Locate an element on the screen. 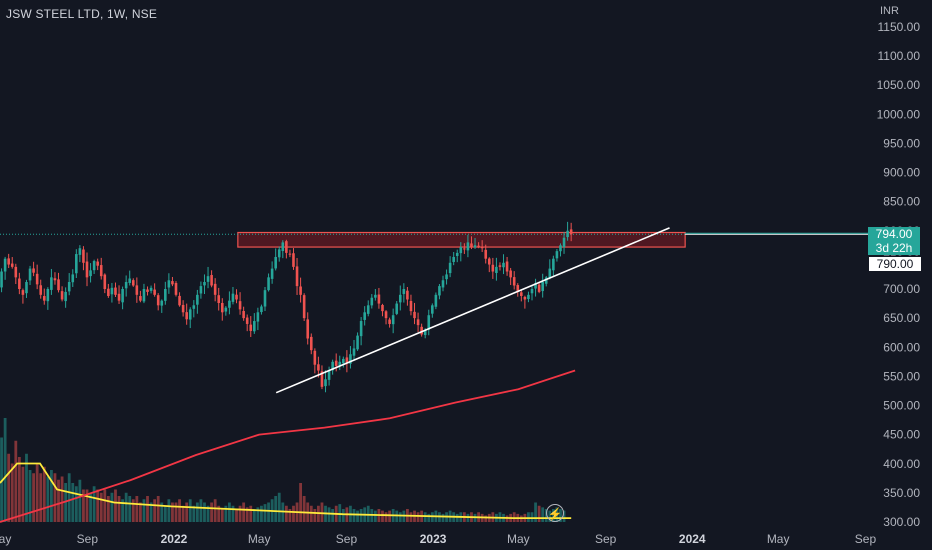 The width and height of the screenshot is (932, 550). price-tick-label: 850.00 is located at coordinates (901, 202).